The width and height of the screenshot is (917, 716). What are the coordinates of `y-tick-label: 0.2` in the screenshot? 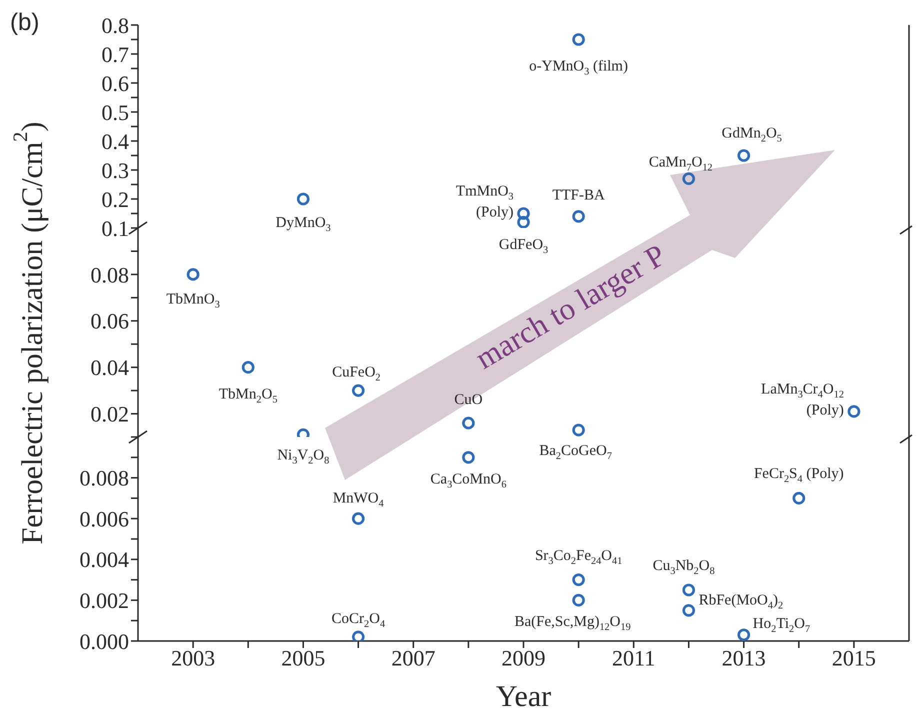 It's located at (115, 199).